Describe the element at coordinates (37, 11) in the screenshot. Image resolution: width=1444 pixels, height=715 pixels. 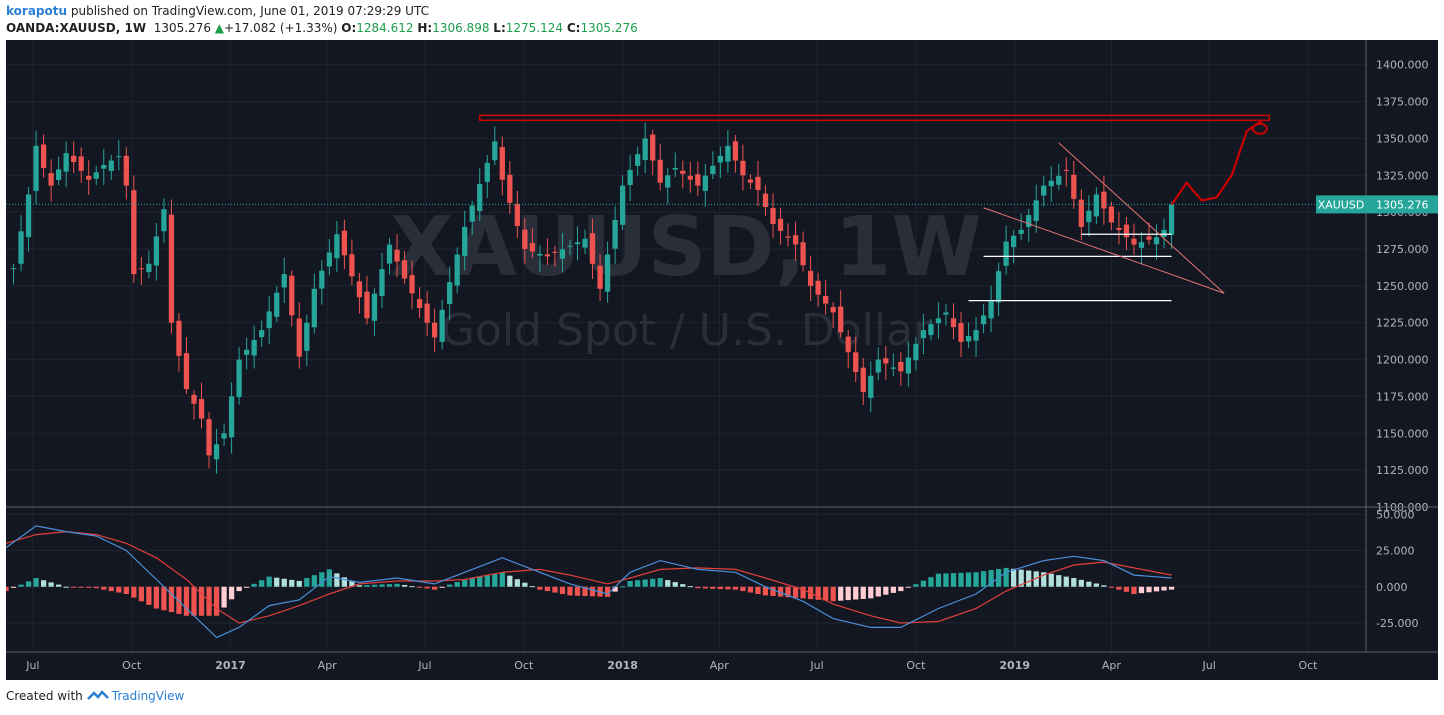
I see `author-link: korapotu` at that location.